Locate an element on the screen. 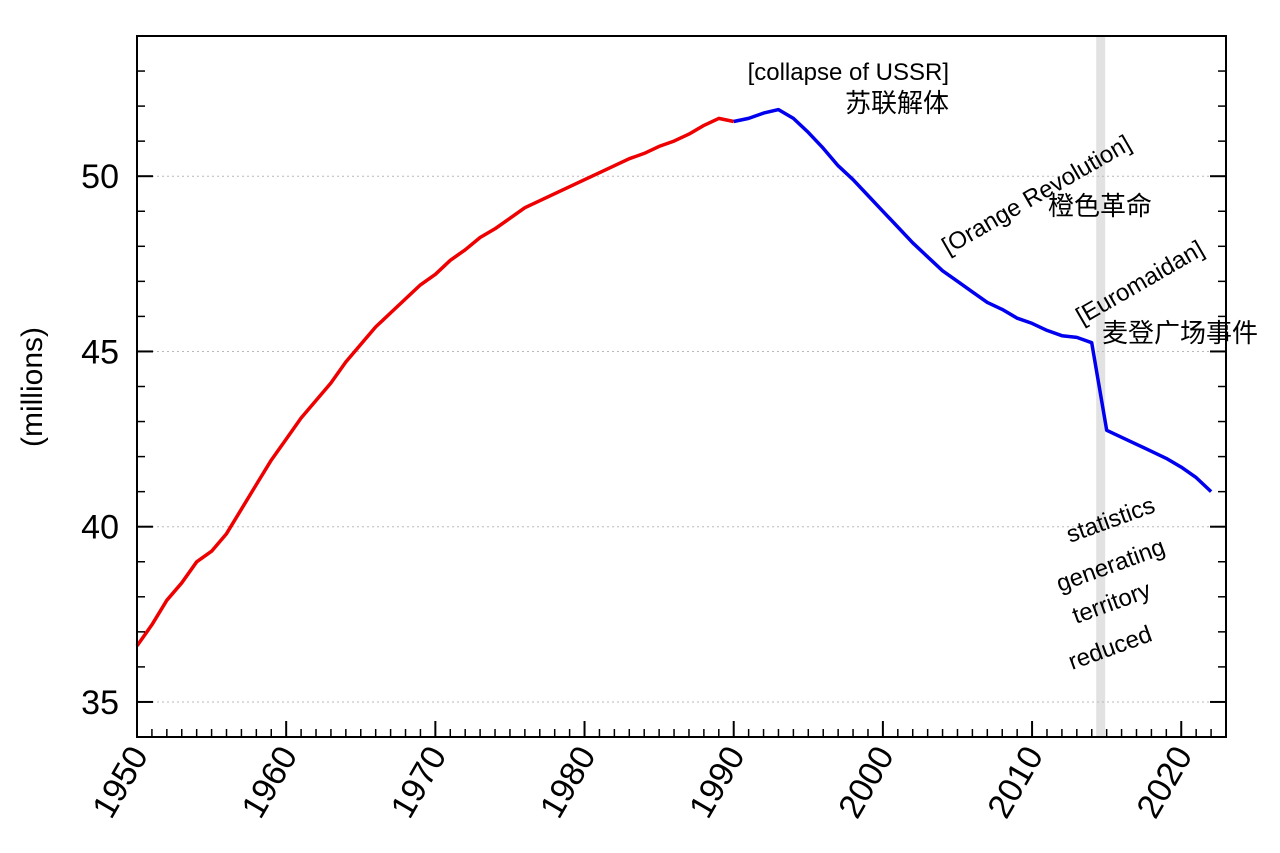 The image size is (1280, 853). y-tick-label-40: 40 is located at coordinates (100, 528).